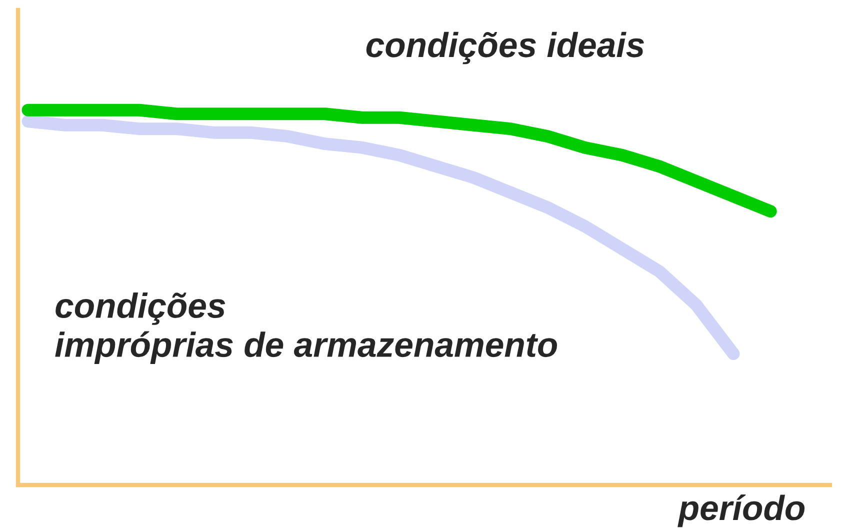  I want to click on text: condições impróprias de armazenamento, so click(306, 328).